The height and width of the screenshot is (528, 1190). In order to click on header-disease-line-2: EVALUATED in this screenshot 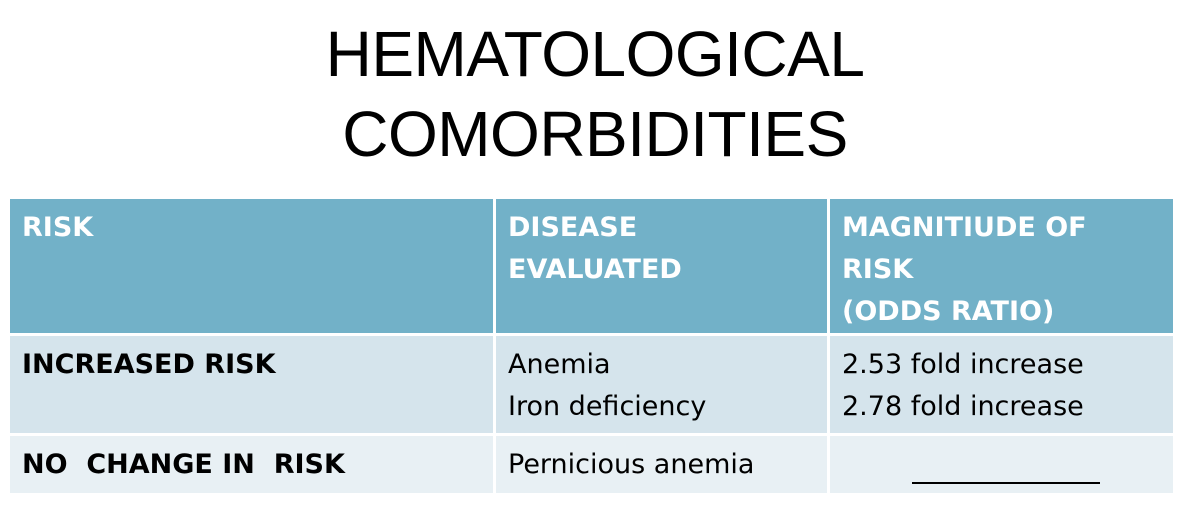, I will do `click(595, 269)`.